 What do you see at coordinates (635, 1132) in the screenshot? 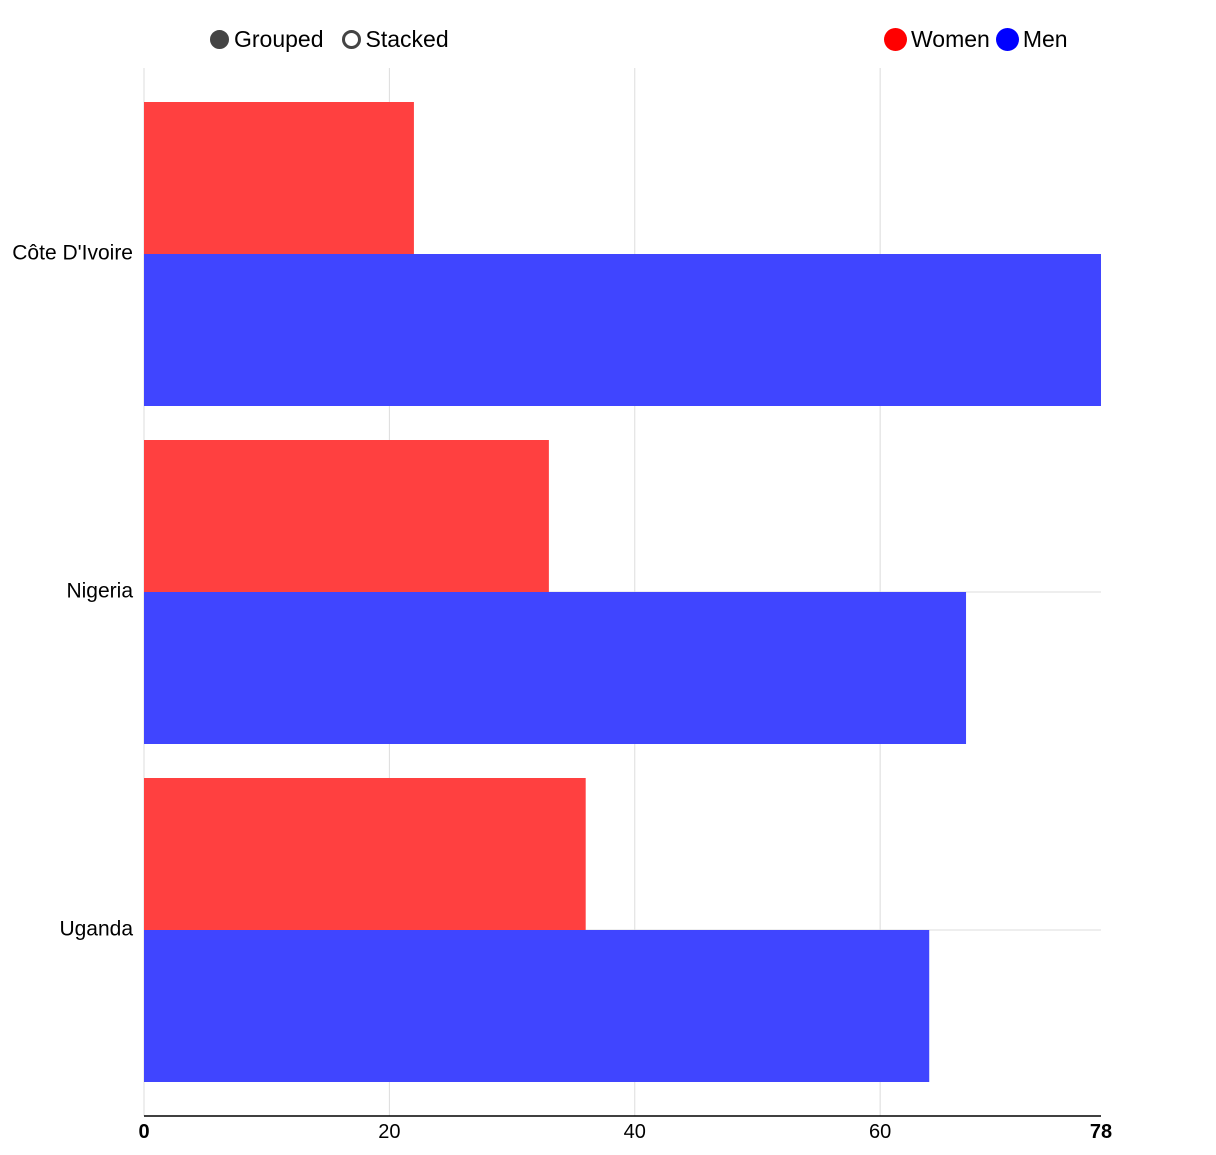
I see `x-tick-label-2: 40` at bounding box center [635, 1132].